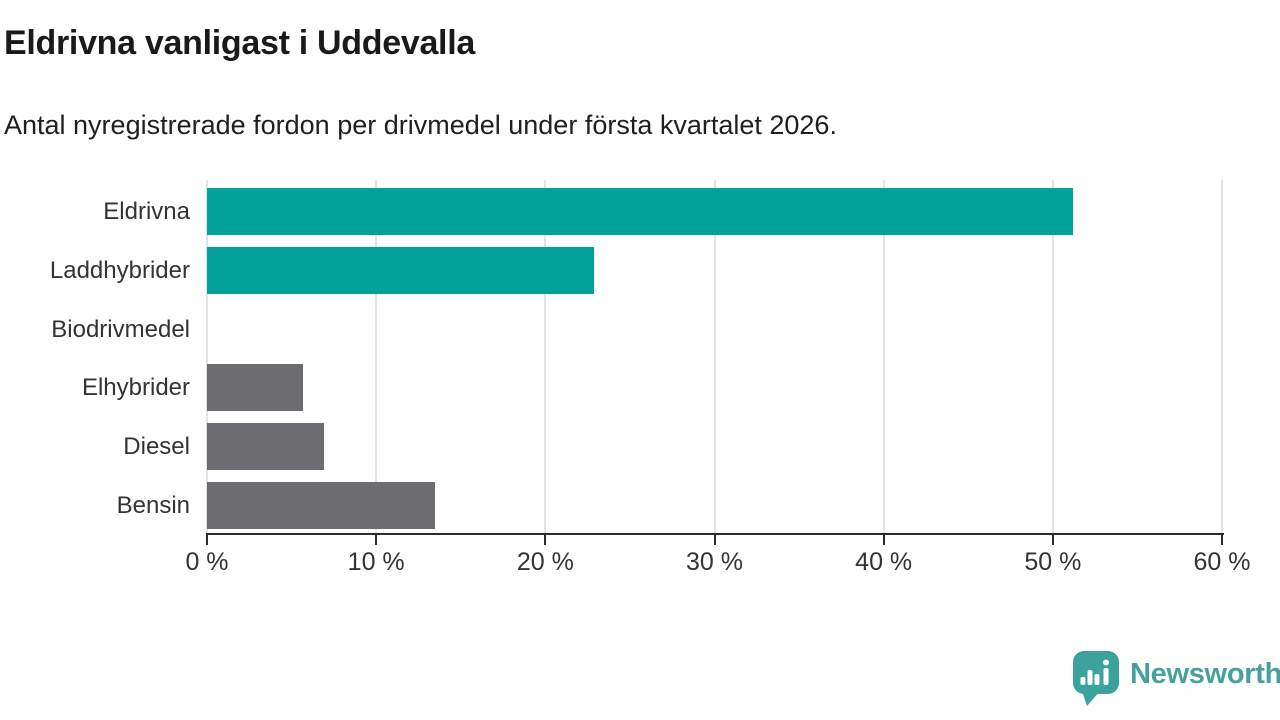 Image resolution: width=1280 pixels, height=720 pixels. I want to click on x-axis-tick-label: 20 %, so click(545, 562).